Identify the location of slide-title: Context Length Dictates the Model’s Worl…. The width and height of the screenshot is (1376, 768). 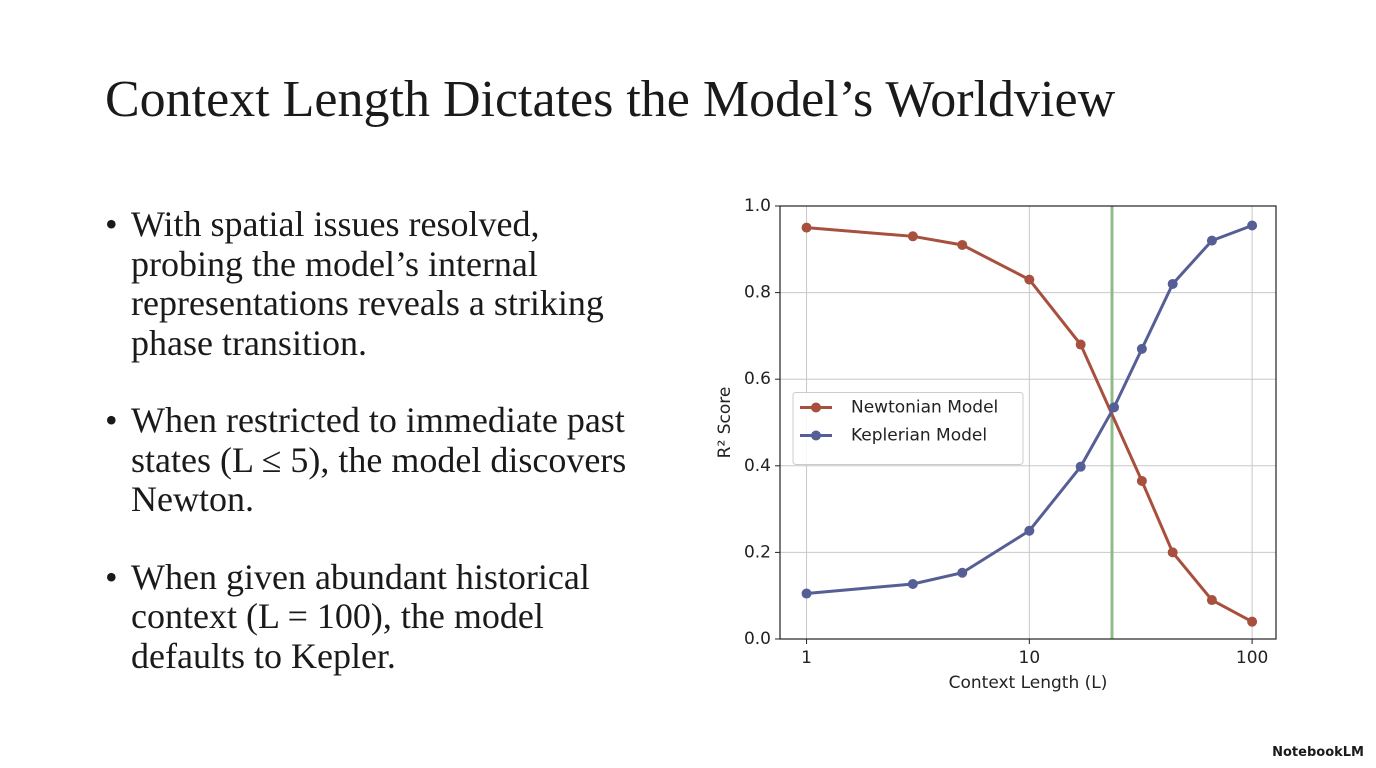
(610, 99).